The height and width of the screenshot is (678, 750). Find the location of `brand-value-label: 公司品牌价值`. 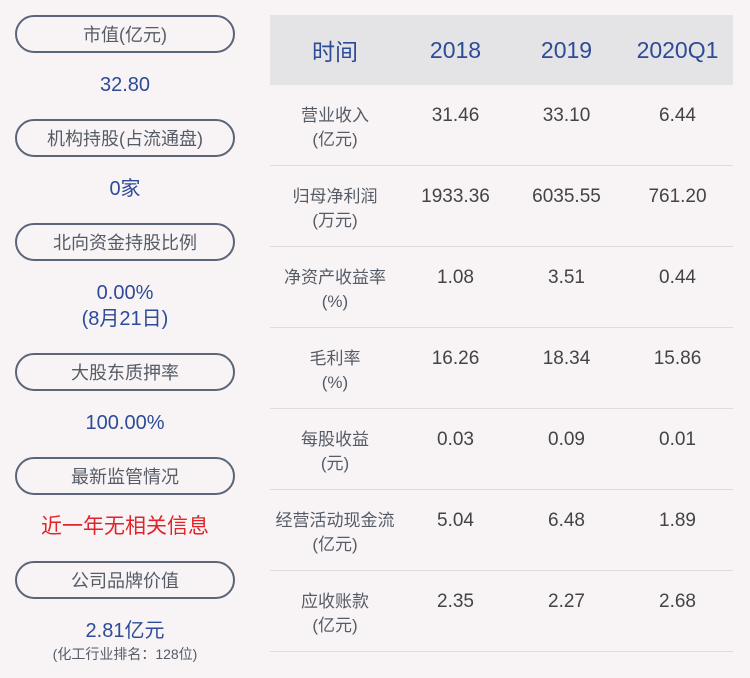

brand-value-label: 公司品牌价值 is located at coordinates (125, 580).